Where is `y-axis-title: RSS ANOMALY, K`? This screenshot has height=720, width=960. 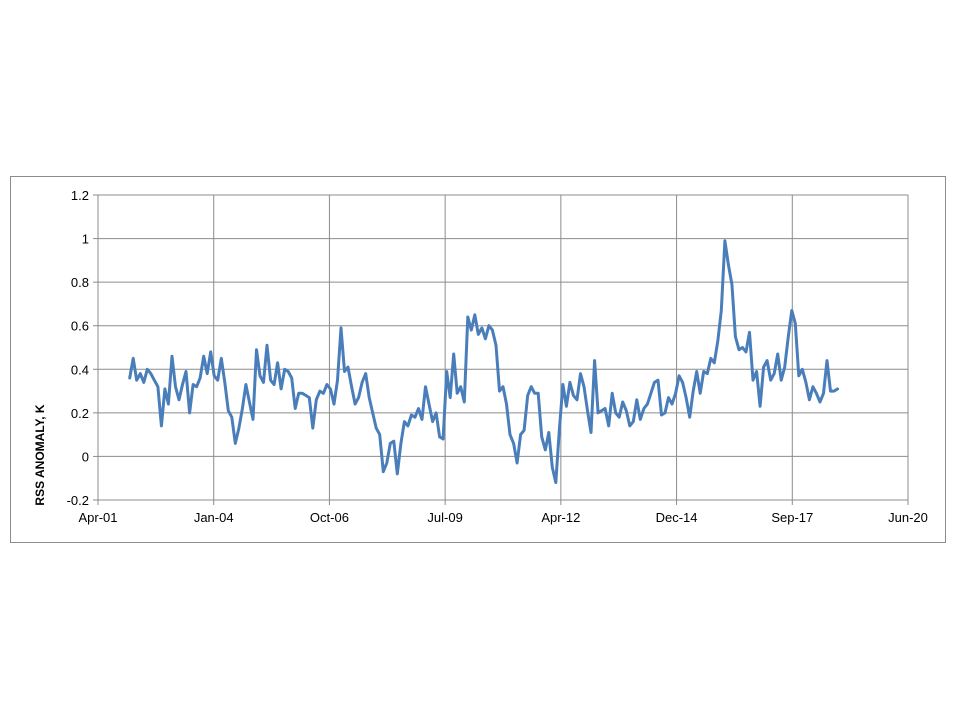
y-axis-title: RSS ANOMALY, K is located at coordinates (40, 454).